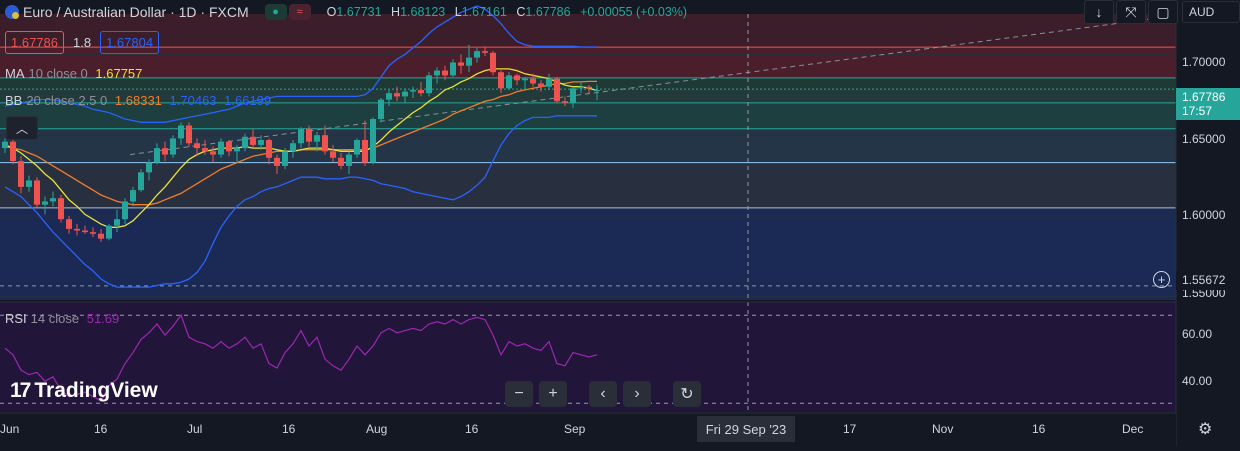  Describe the element at coordinates (1161, 279) in the screenshot. I see `add-alert-plus-icon: +` at that location.